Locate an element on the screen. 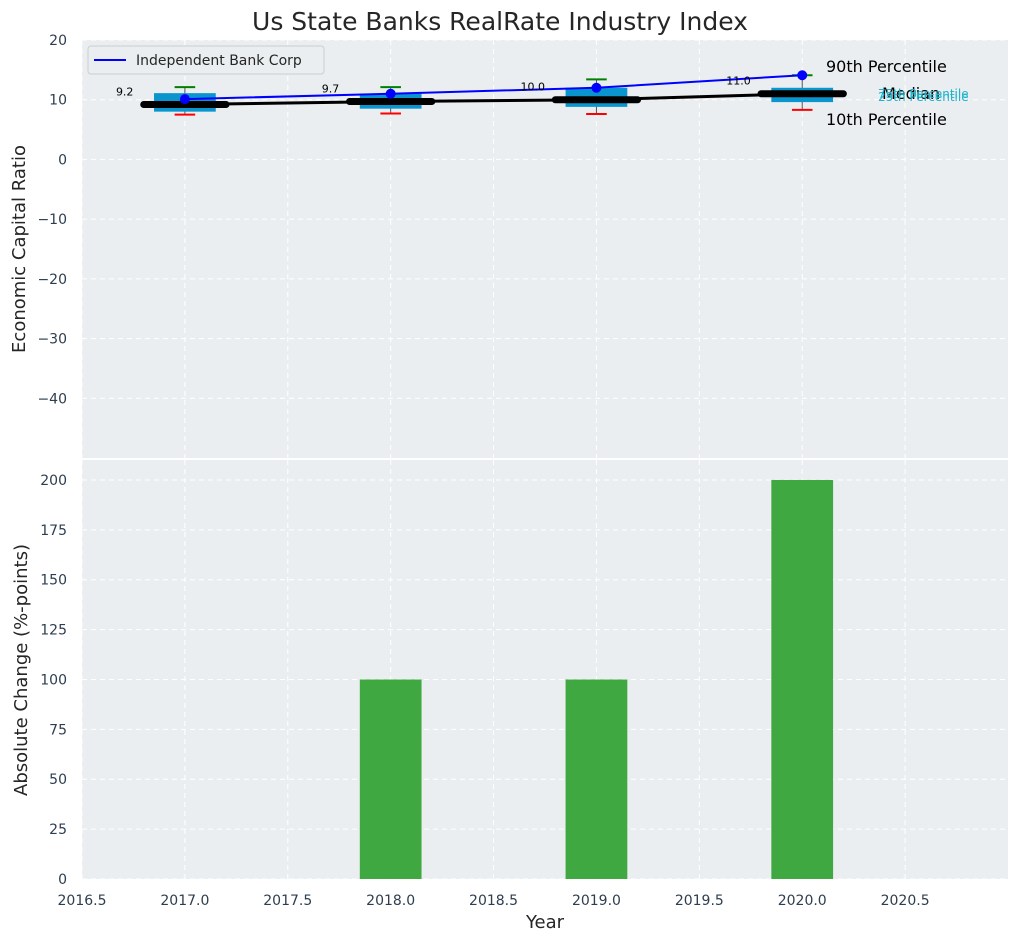  x-tick-label: 2017.0 is located at coordinates (184, 901).